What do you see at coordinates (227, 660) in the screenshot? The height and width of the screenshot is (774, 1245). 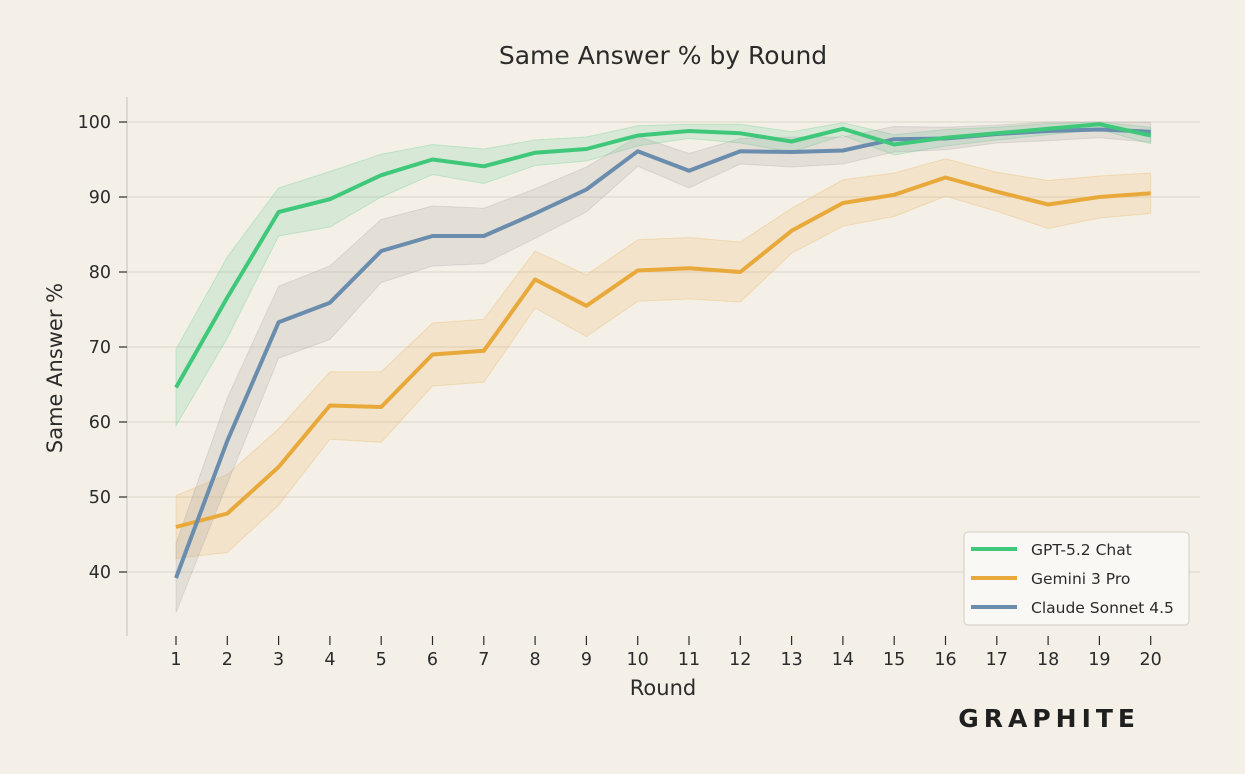 I see `x-tick-label: 2` at bounding box center [227, 660].